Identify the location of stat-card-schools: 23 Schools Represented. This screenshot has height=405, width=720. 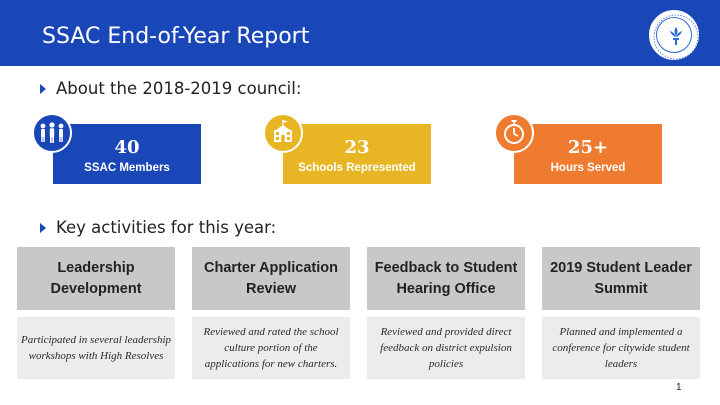
(357, 154).